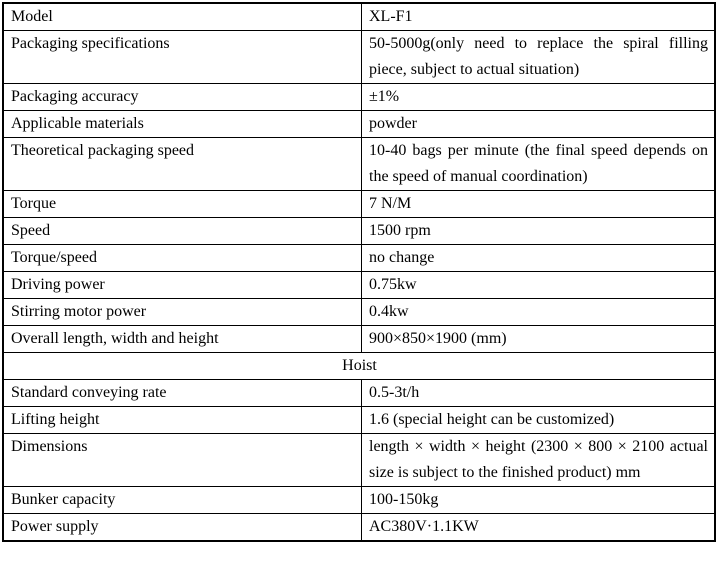 Image resolution: width=719 pixels, height=567 pixels. I want to click on table-row: Speed 1500 rpm, so click(359, 231).